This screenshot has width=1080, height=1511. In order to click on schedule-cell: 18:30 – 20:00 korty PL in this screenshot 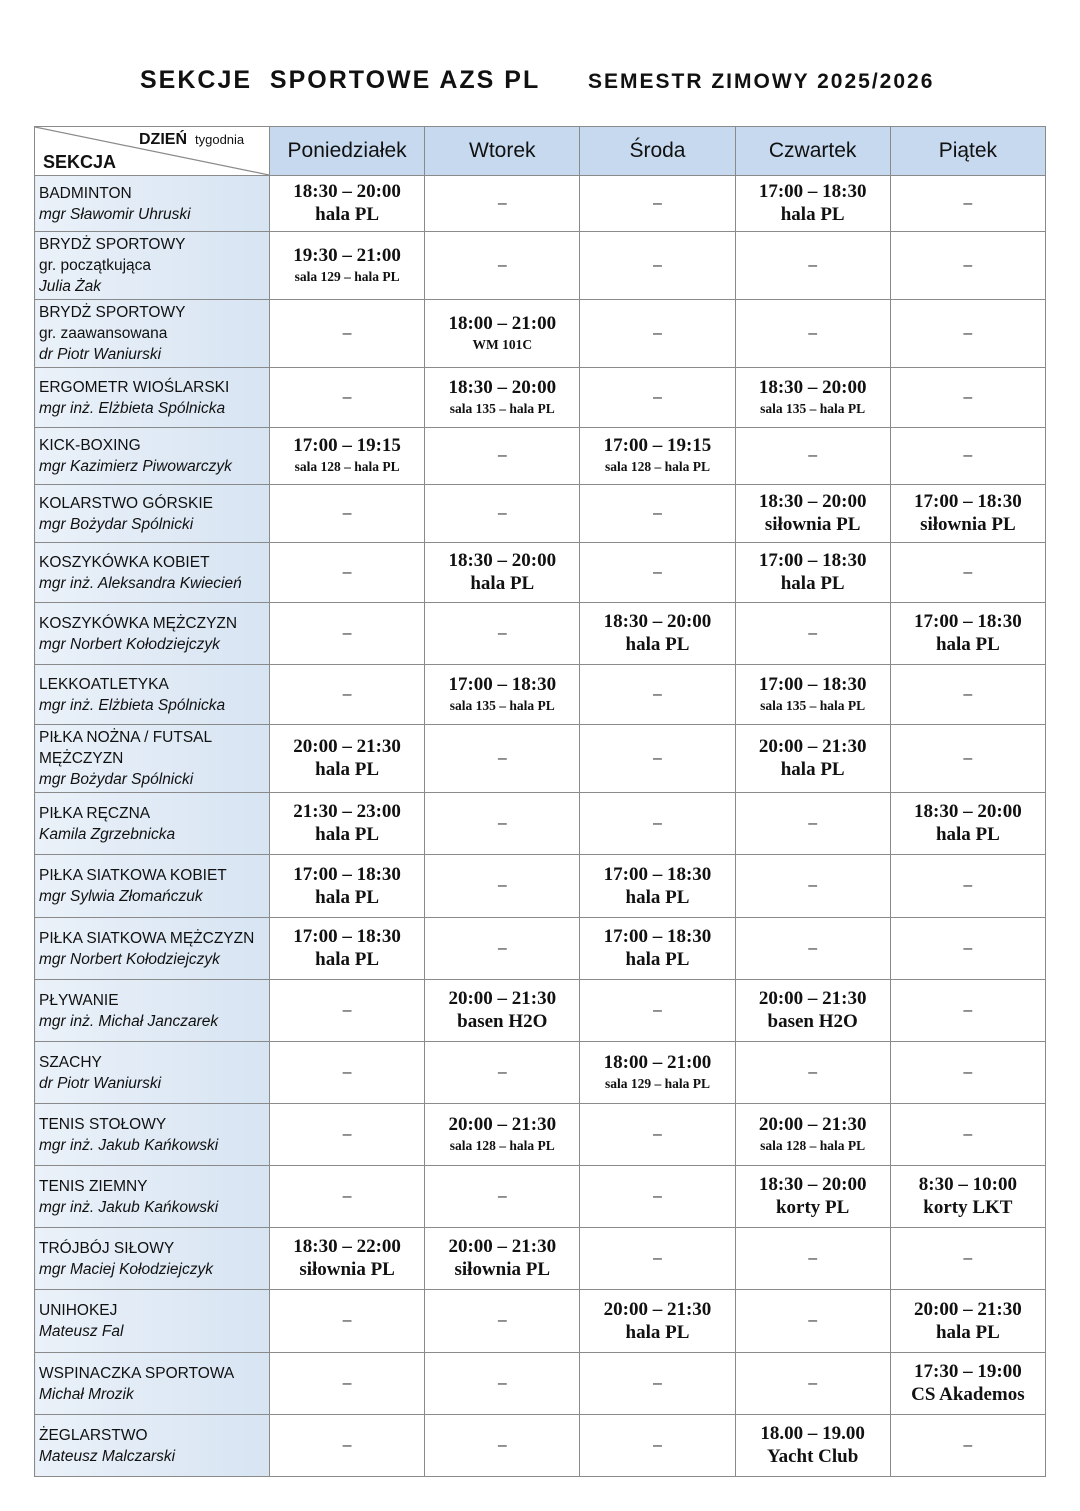, I will do `click(812, 1196)`.